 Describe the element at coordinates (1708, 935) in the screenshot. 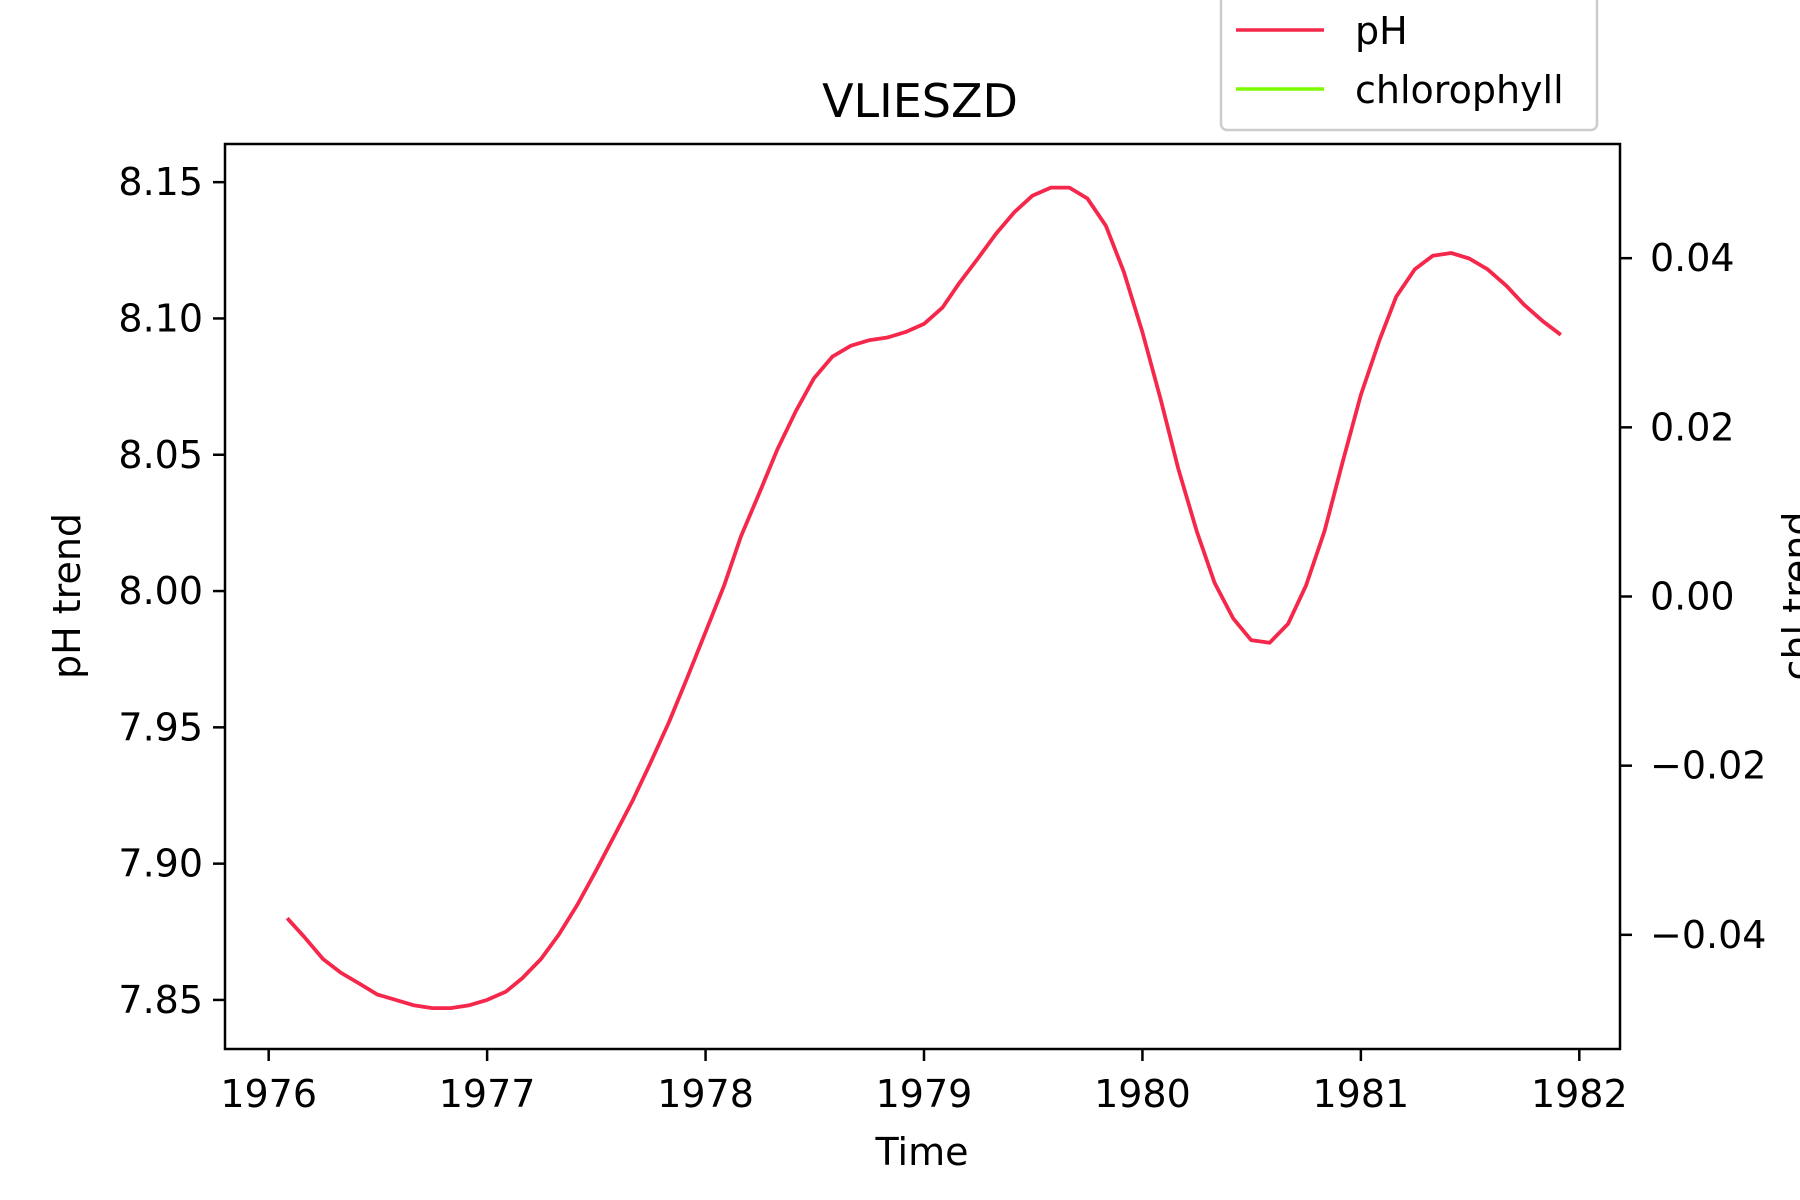

I see `y2-tick-label: −0.04` at that location.